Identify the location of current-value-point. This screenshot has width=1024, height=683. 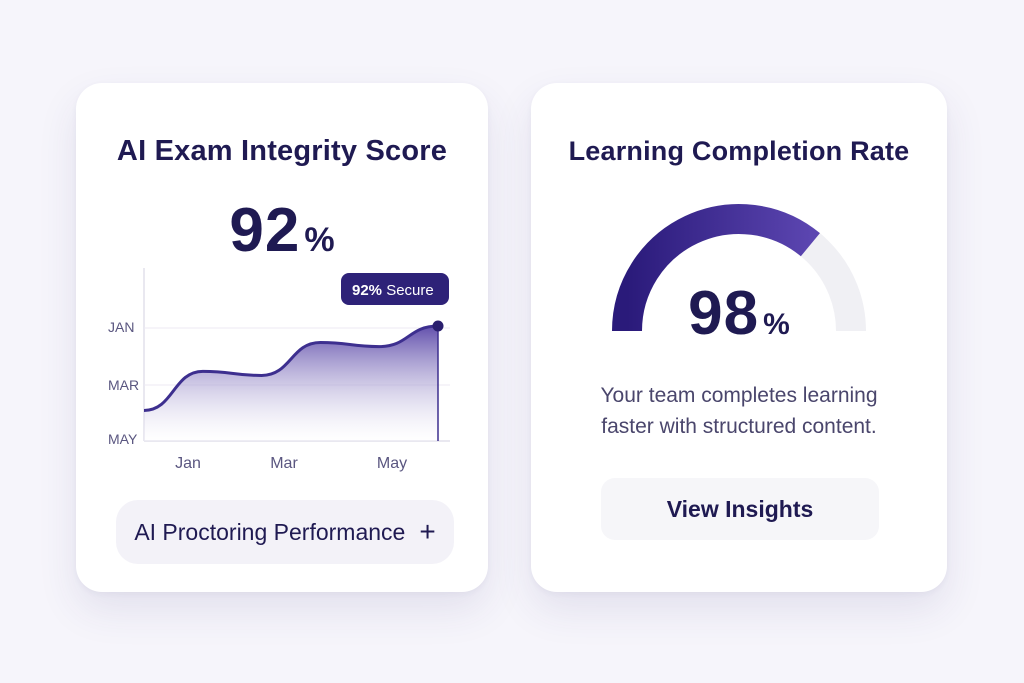
(438, 326).